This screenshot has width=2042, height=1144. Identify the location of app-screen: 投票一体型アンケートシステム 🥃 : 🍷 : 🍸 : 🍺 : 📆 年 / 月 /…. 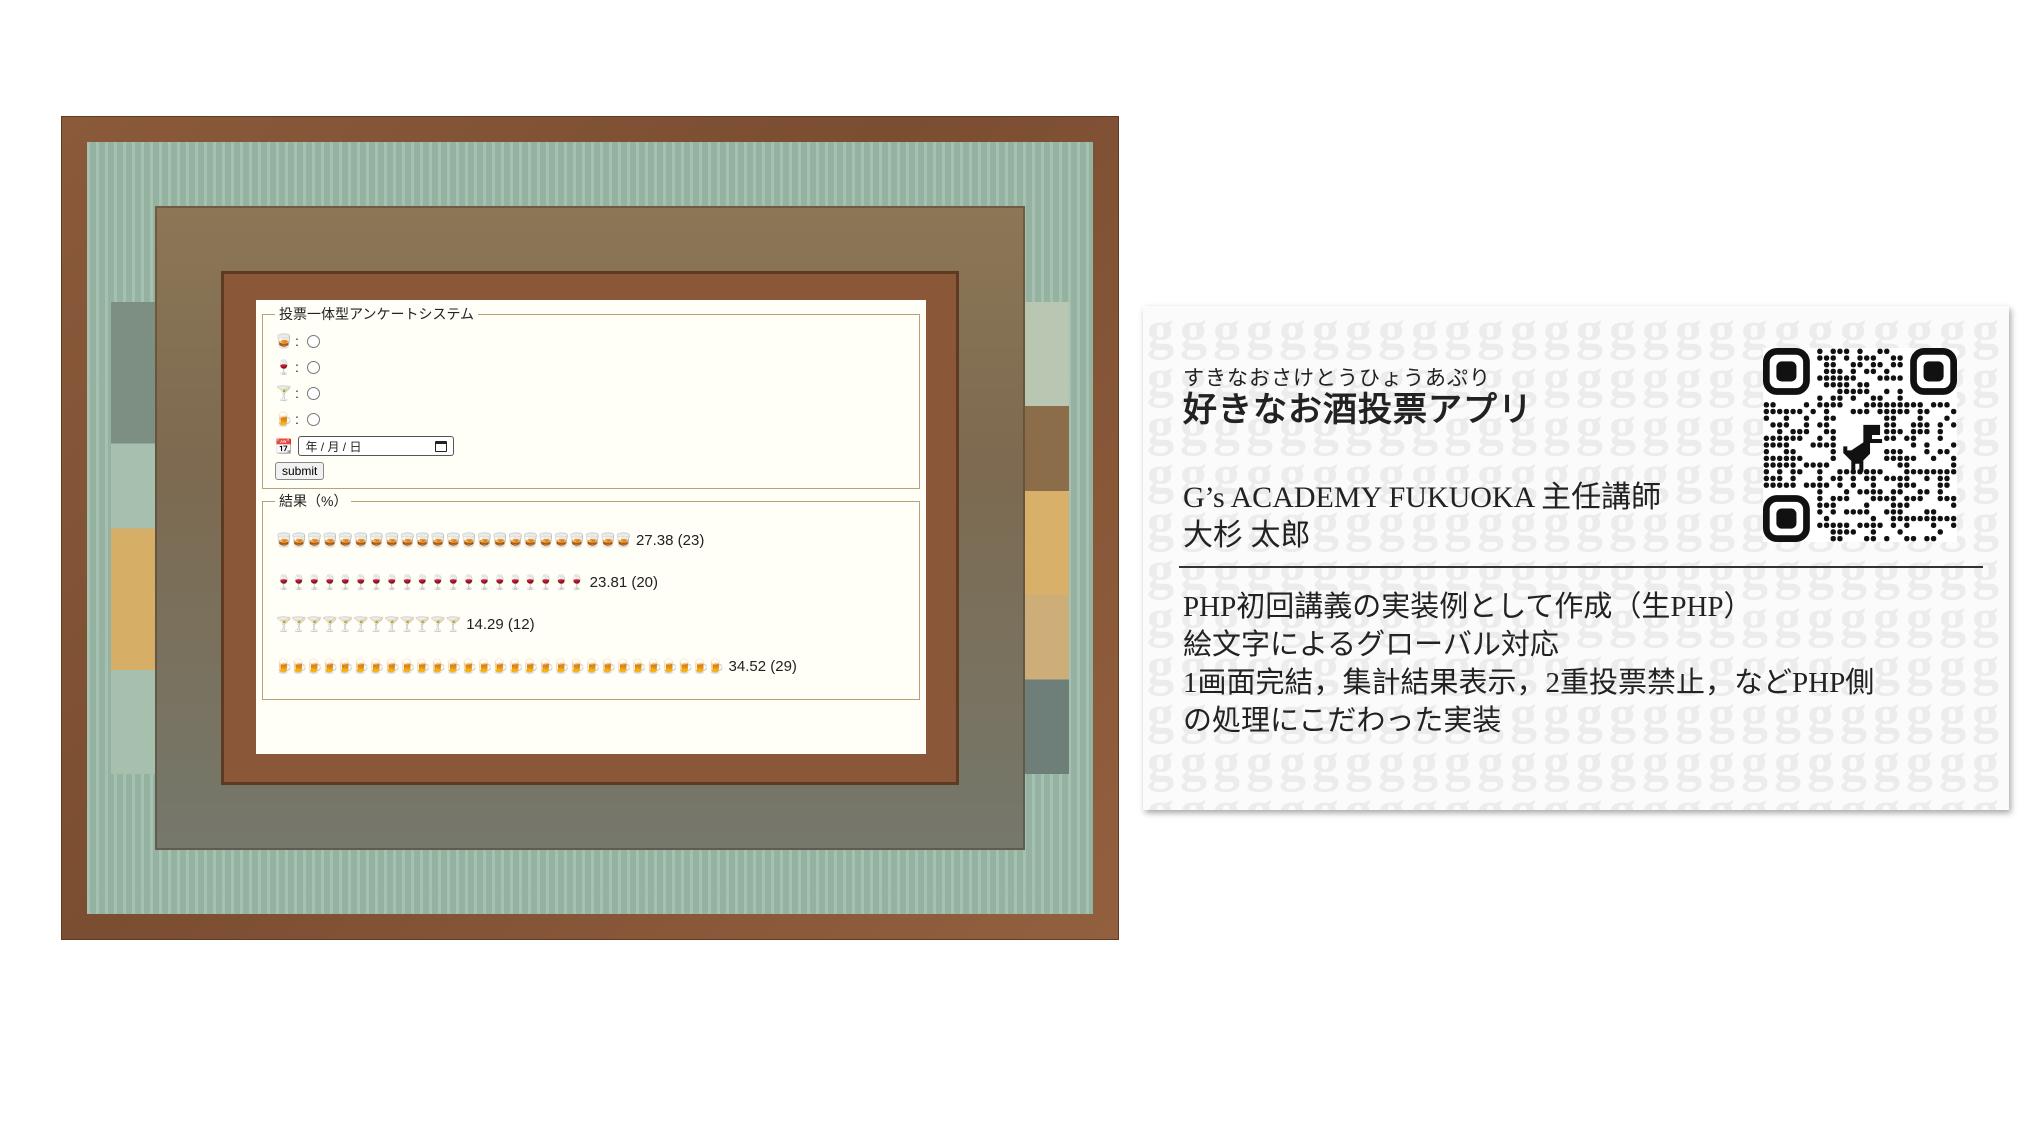
(591, 527).